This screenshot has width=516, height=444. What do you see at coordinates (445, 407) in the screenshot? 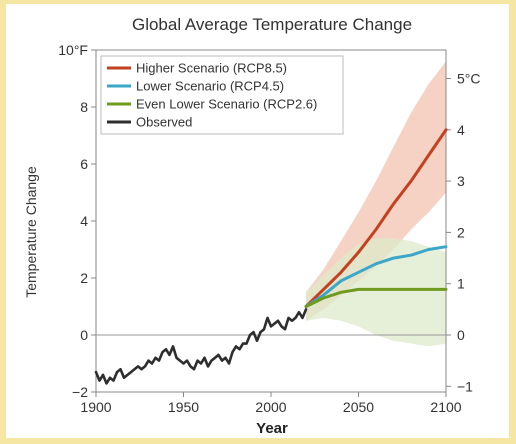
I see `x-tick-label: 2100` at bounding box center [445, 407].